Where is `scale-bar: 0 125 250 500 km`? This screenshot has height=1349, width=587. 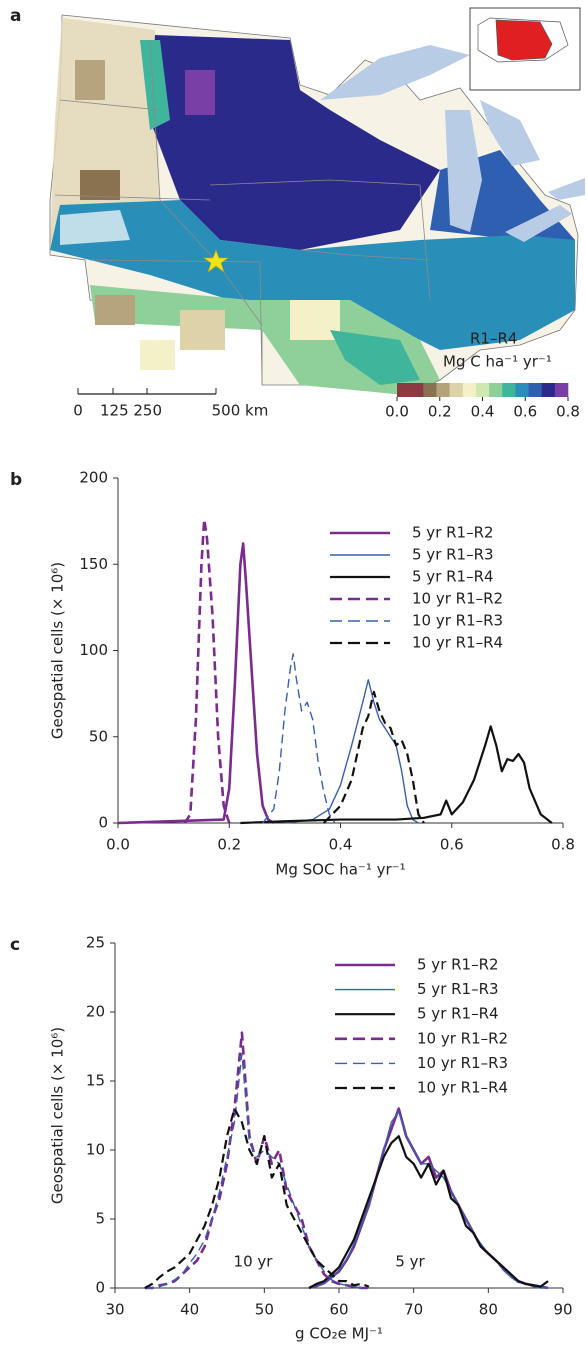 scale-bar: 0 125 250 500 km is located at coordinates (170, 404).